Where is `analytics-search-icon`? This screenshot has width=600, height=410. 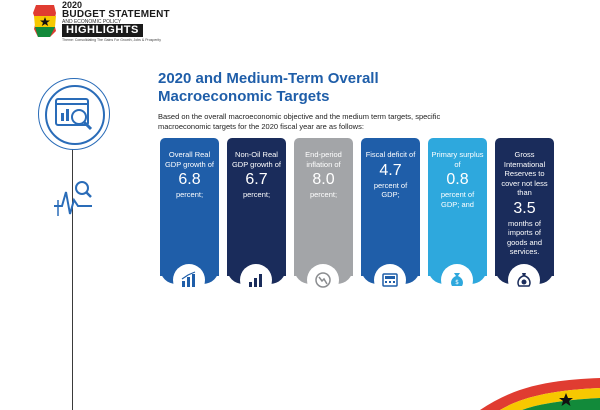 analytics-search-icon is located at coordinates (74, 114).